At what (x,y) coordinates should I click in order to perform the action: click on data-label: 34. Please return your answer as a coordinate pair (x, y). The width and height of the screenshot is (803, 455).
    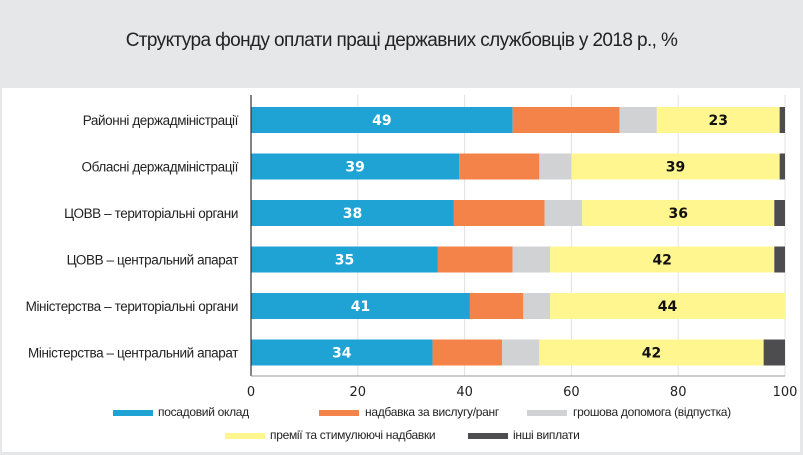
    Looking at the image, I should click on (342, 354).